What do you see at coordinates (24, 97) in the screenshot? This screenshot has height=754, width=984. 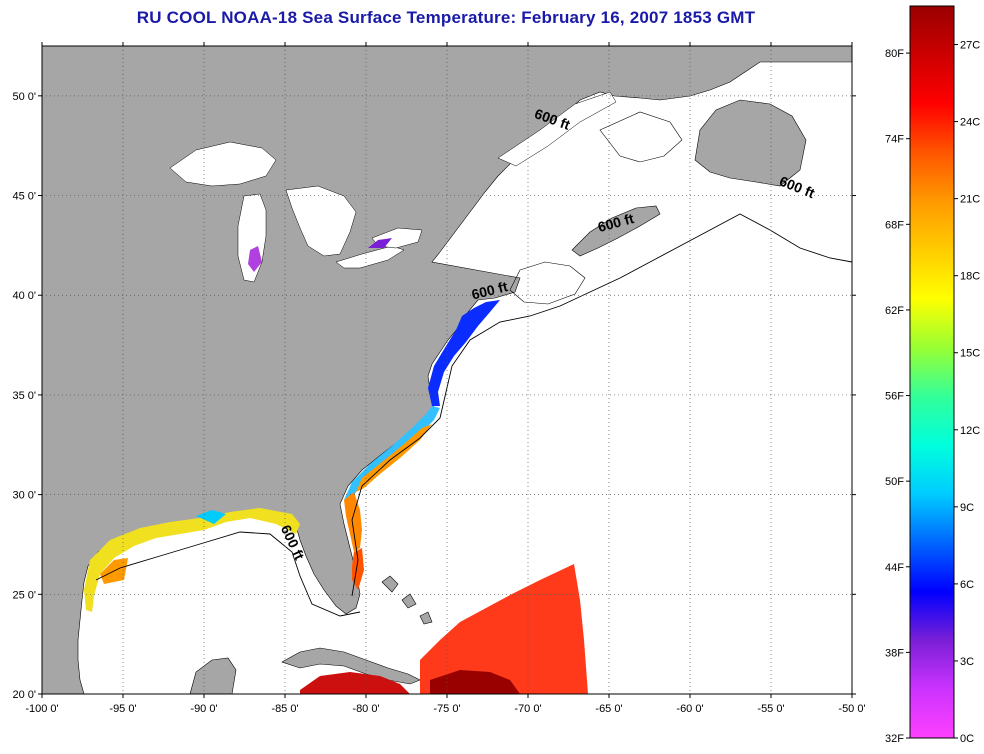 I see `y-tick-label: 50 0'` at bounding box center [24, 97].